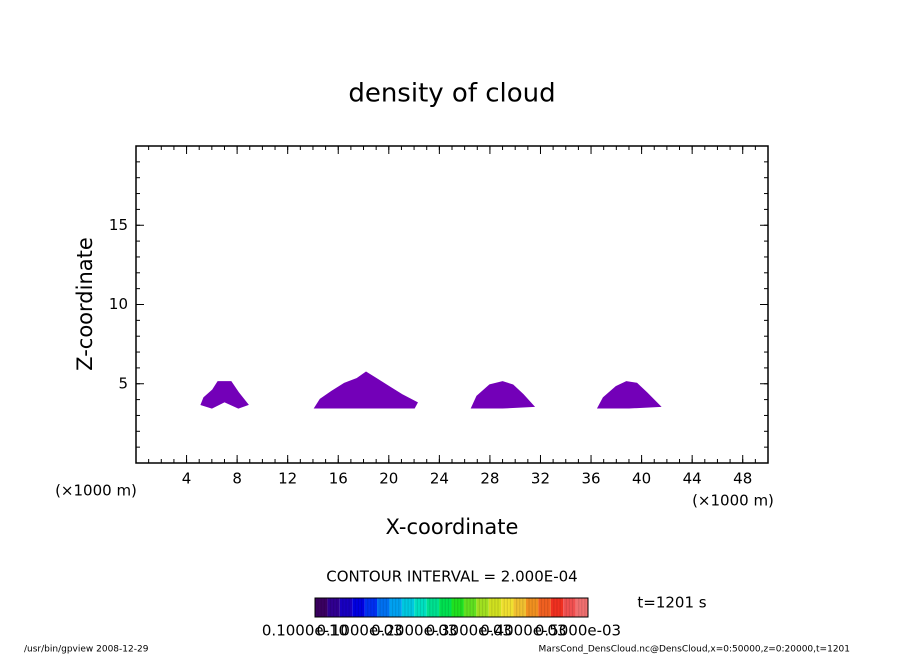 The height and width of the screenshot is (654, 904). What do you see at coordinates (671, 603) in the screenshot?
I see `time-label: t=1201 s` at bounding box center [671, 603].